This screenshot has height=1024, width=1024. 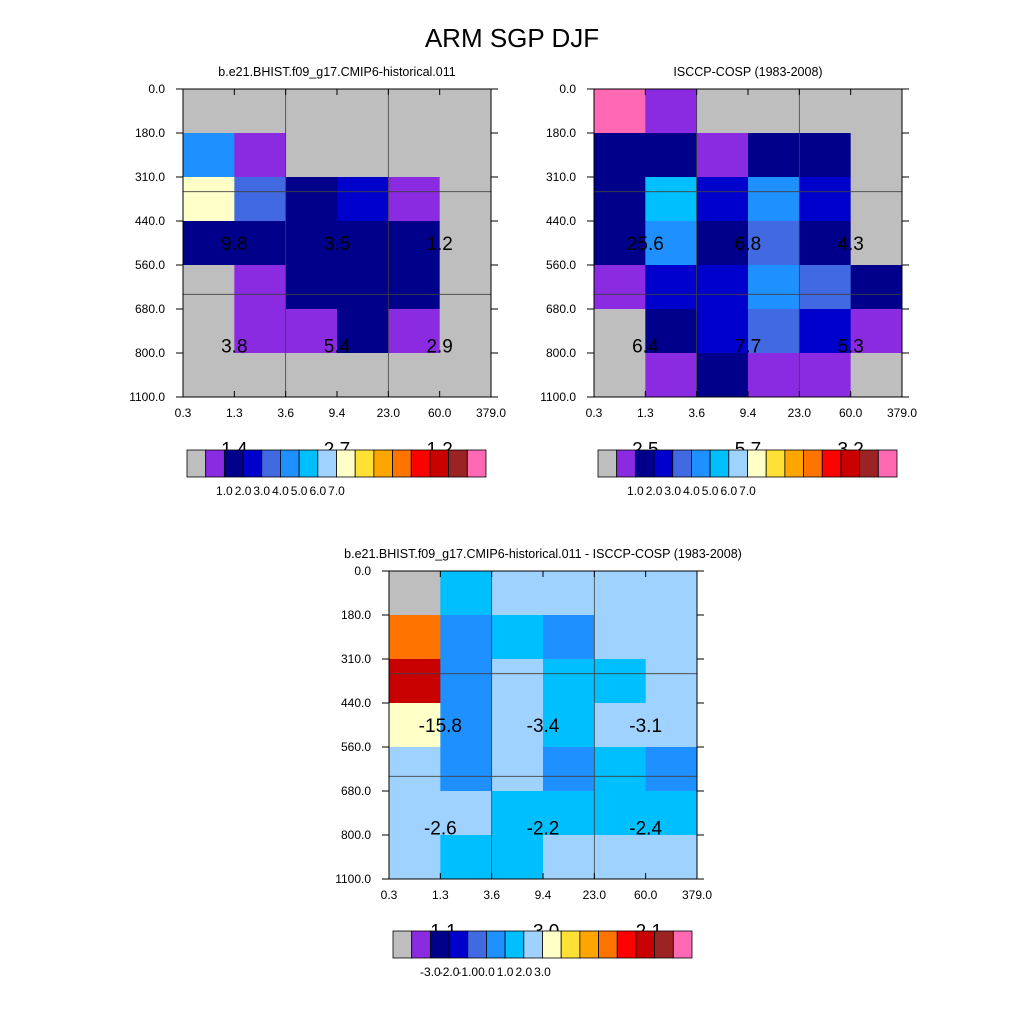 I want to click on y-tick-label: 180.0, so click(x=561, y=133).